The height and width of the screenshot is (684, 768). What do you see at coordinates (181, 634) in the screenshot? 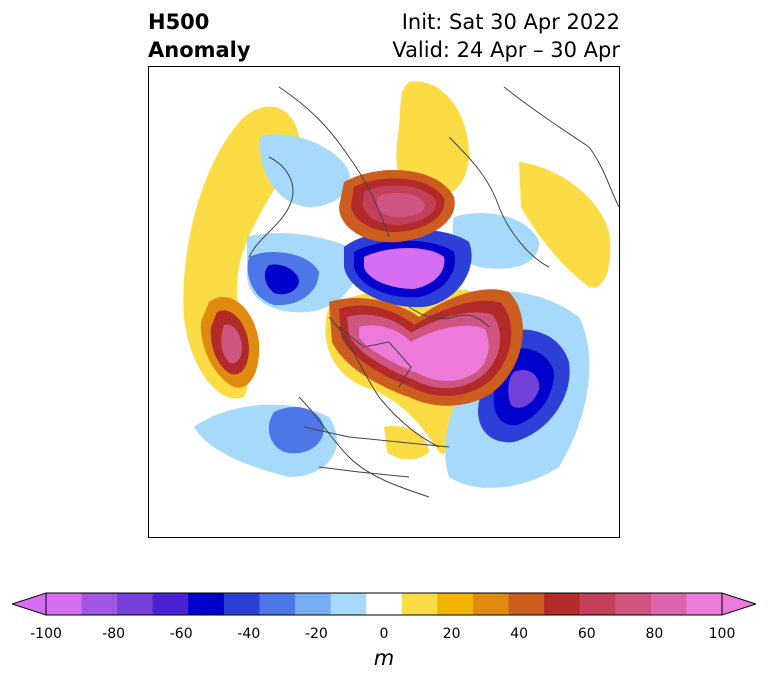
I see `colorbar-tick-label: -60` at bounding box center [181, 634].